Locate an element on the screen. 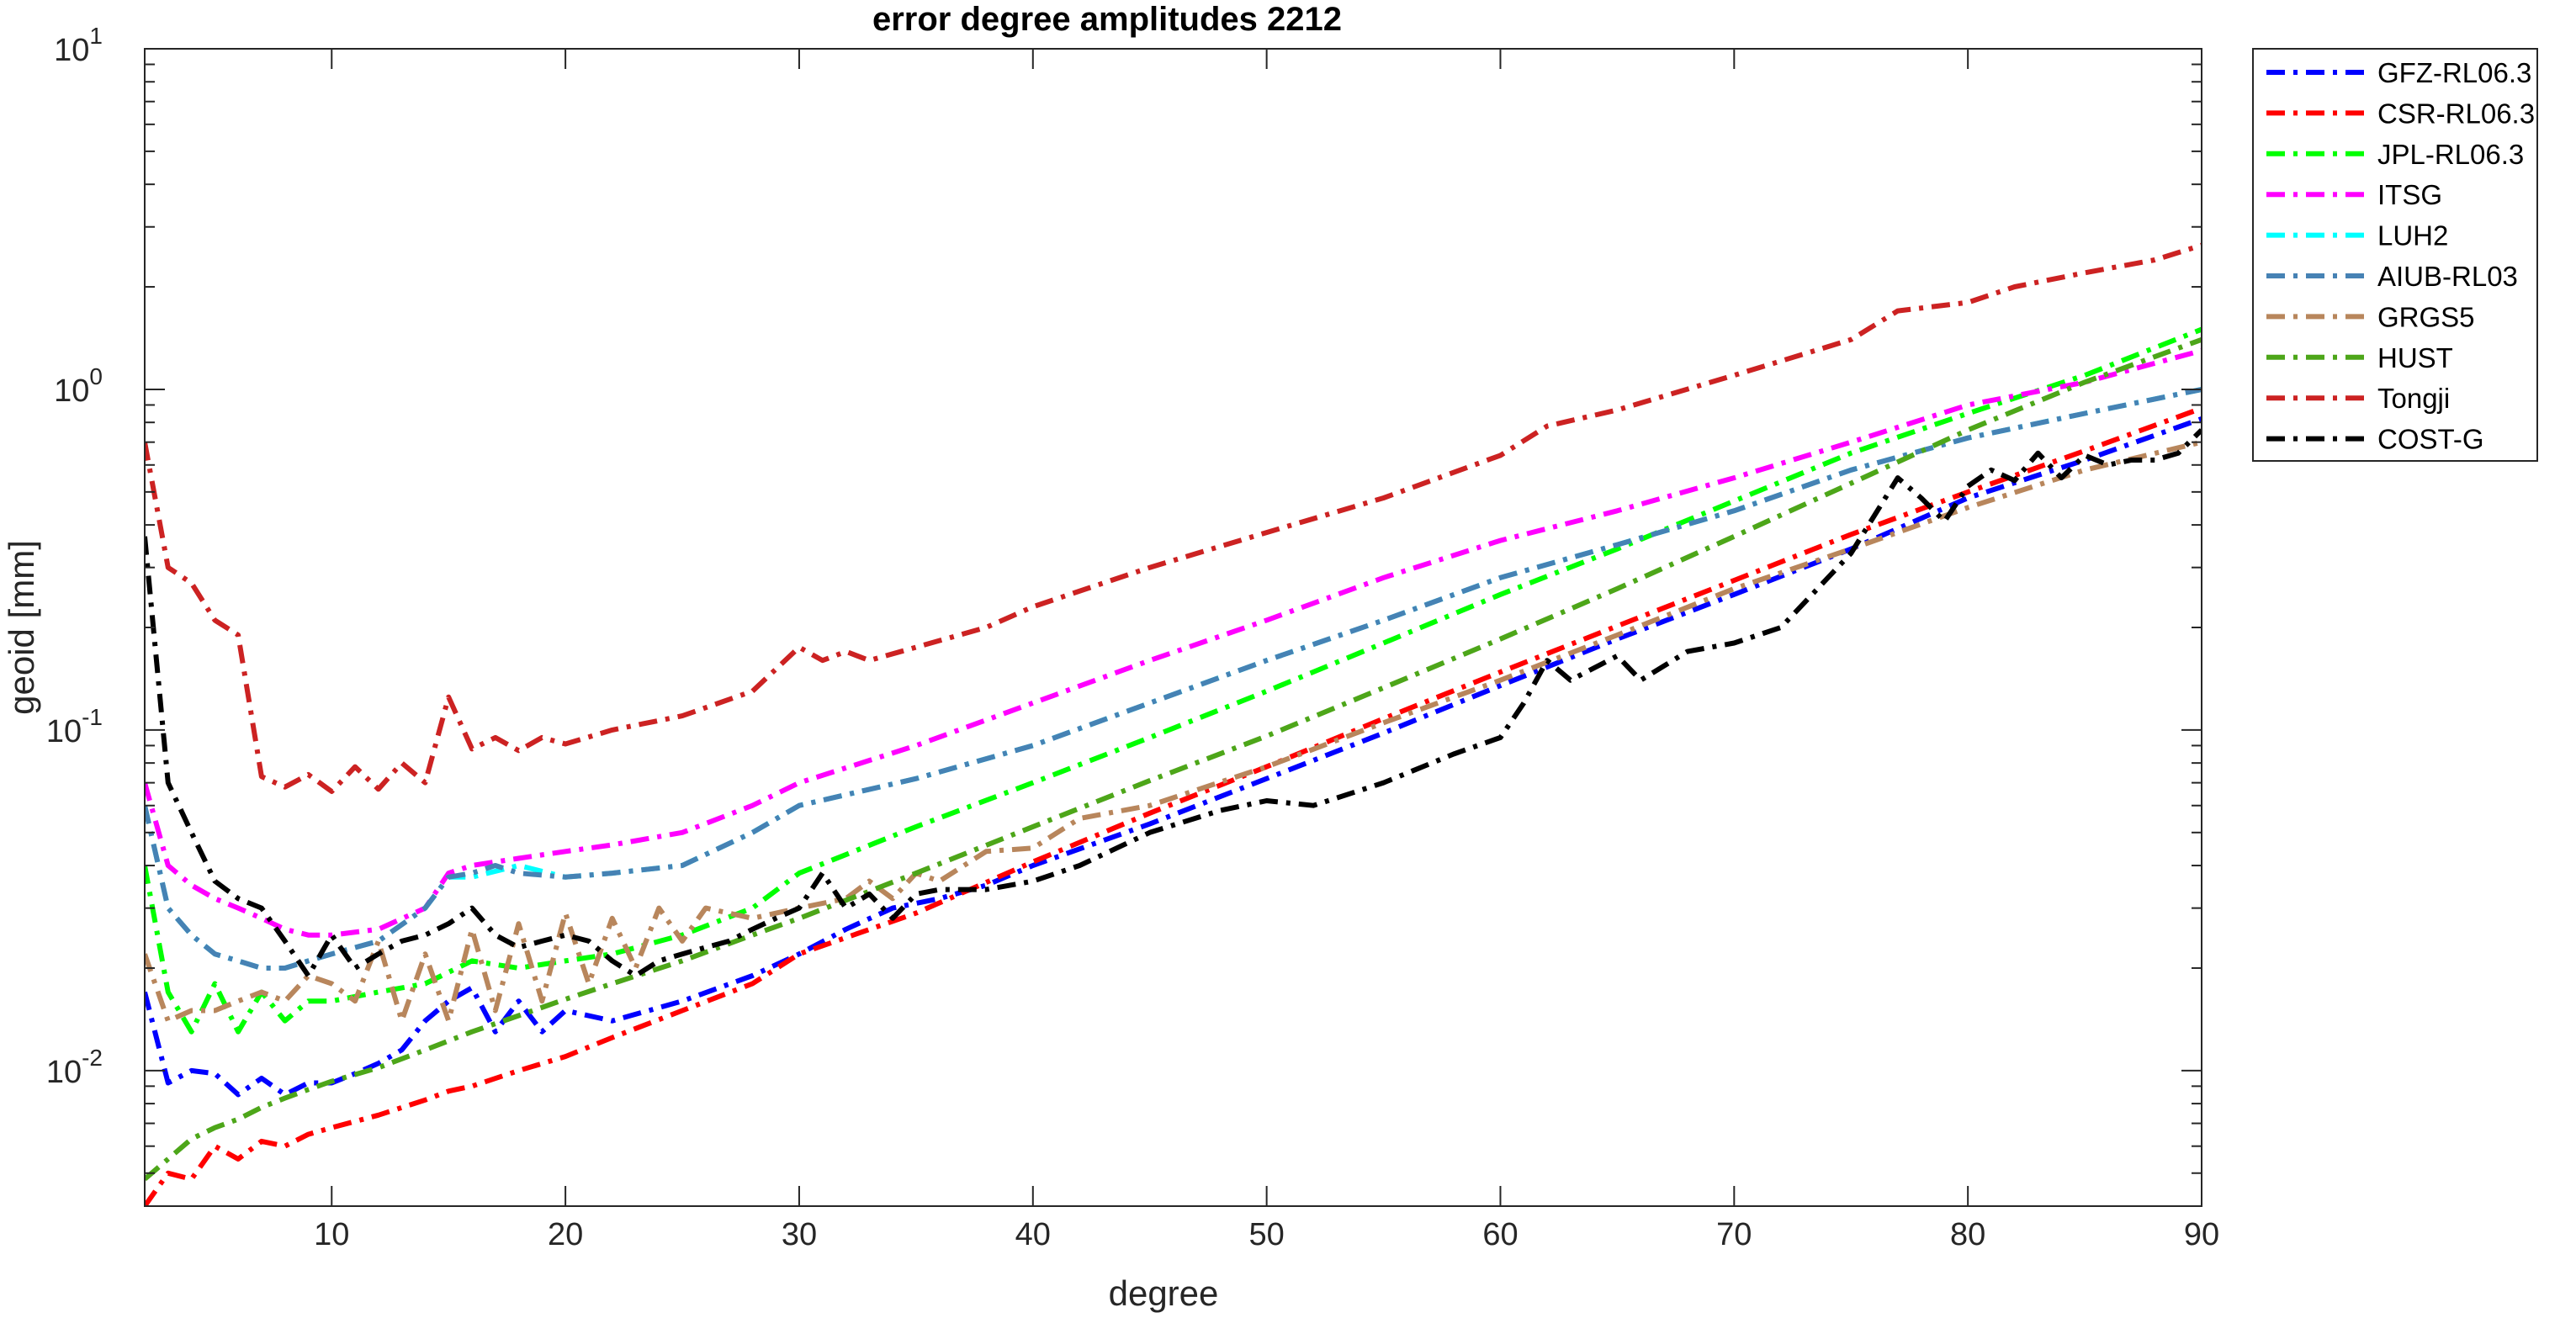 The image size is (2576, 1318). y-tick-label: 10⁰ is located at coordinates (78, 386).